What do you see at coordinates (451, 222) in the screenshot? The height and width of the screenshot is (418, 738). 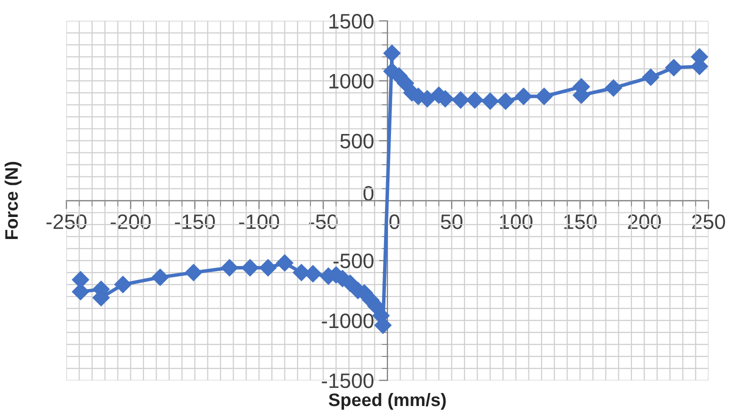 I see `x-tick-label: 50` at bounding box center [451, 222].